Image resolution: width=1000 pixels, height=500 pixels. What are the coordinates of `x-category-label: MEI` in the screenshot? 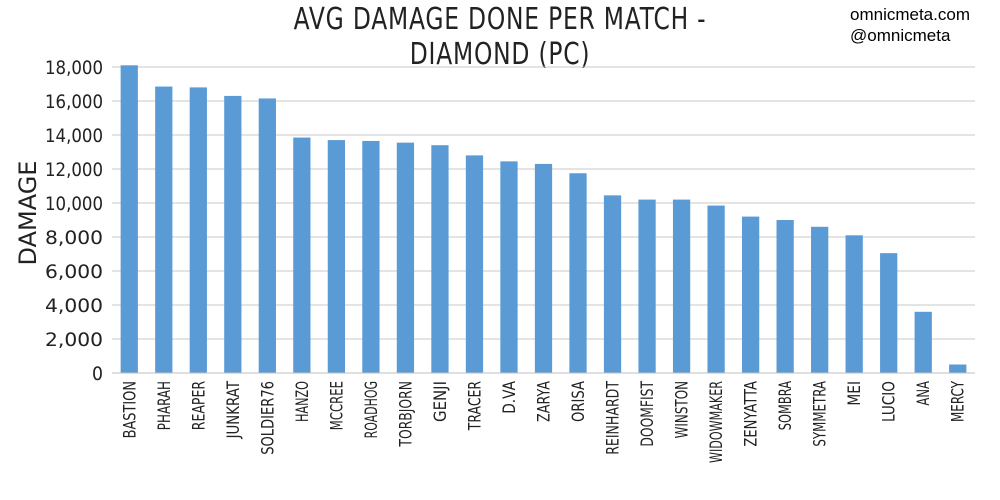 It's located at (855, 393).